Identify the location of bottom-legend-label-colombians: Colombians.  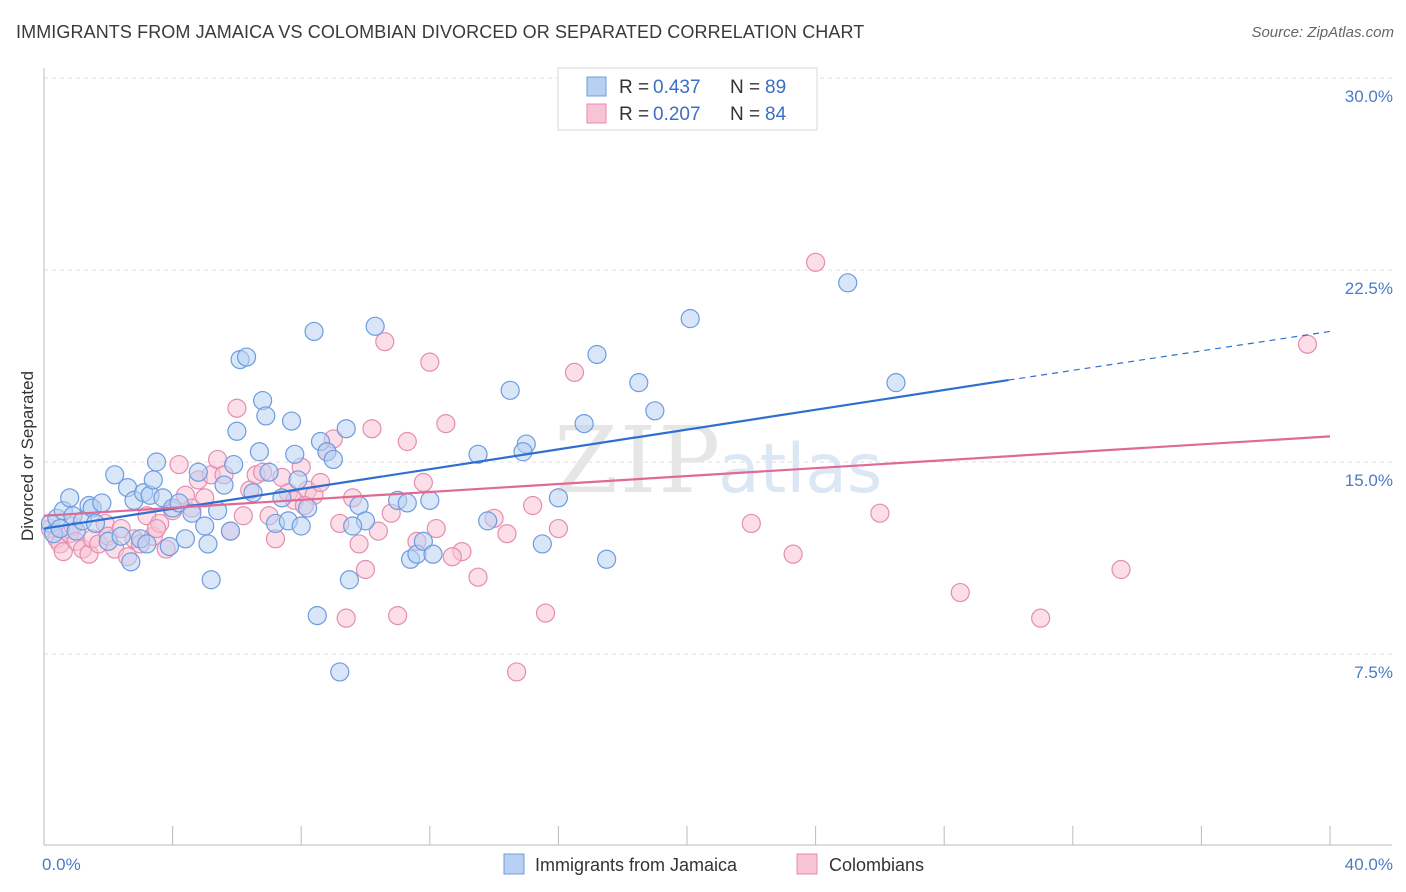
(876, 865).